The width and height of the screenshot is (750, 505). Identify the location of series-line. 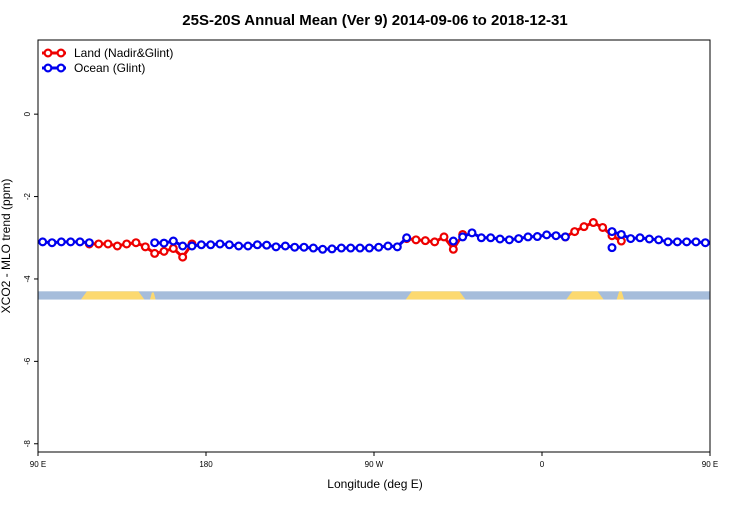
(281, 243).